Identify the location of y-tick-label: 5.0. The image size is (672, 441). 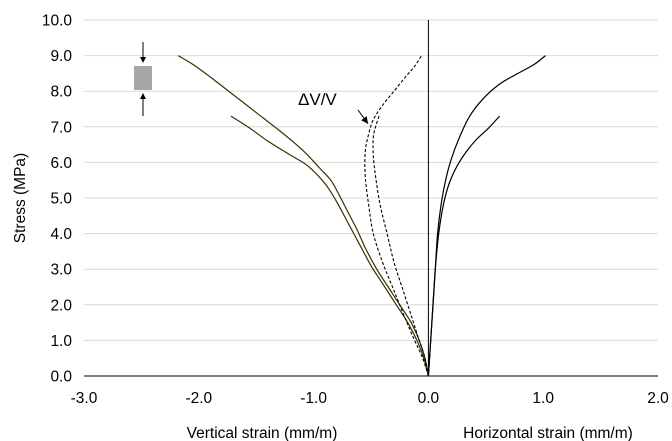
(61, 199).